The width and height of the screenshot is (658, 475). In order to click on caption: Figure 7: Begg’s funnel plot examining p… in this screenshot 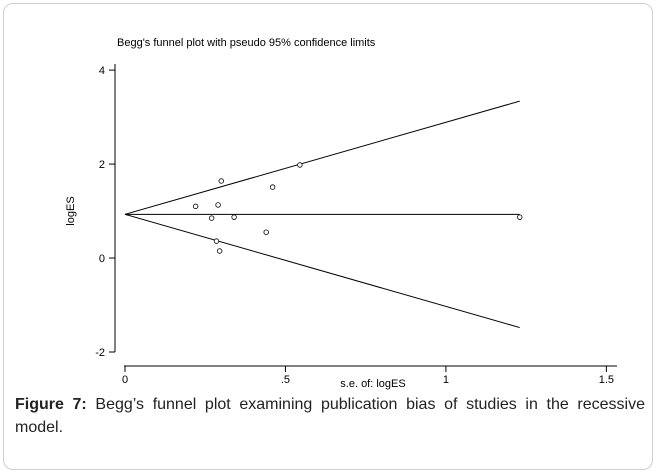, I will do `click(330, 416)`.